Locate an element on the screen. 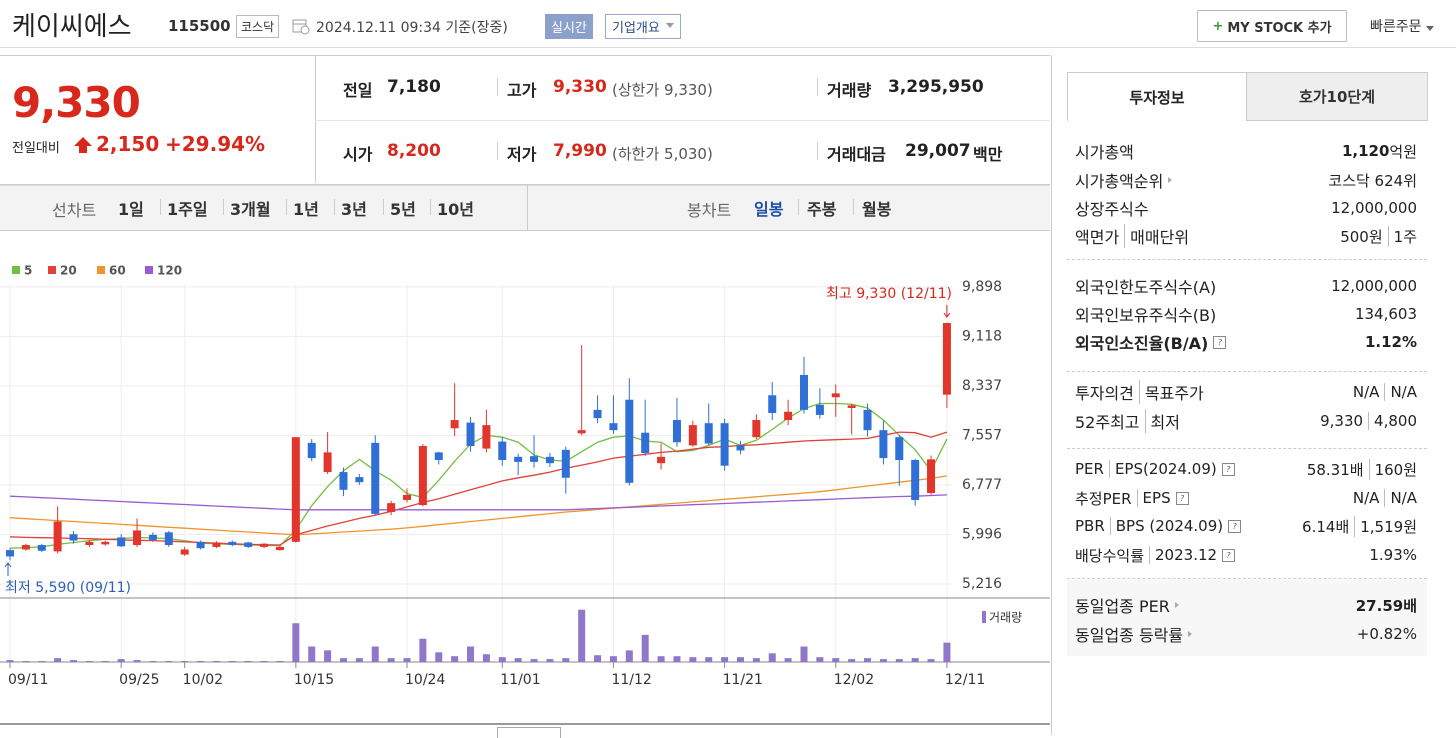 This screenshot has width=1456, height=738. value: 27.59배 is located at coordinates (1386, 605).